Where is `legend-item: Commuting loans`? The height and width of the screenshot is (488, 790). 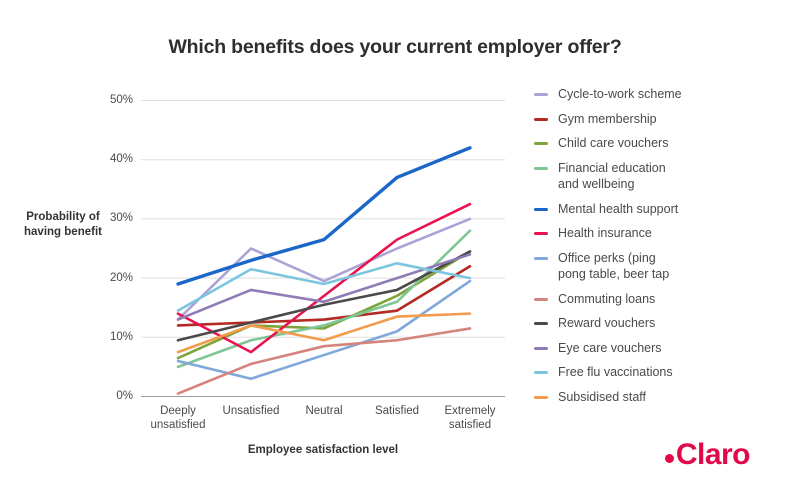 legend-item: Commuting loans is located at coordinates (654, 299).